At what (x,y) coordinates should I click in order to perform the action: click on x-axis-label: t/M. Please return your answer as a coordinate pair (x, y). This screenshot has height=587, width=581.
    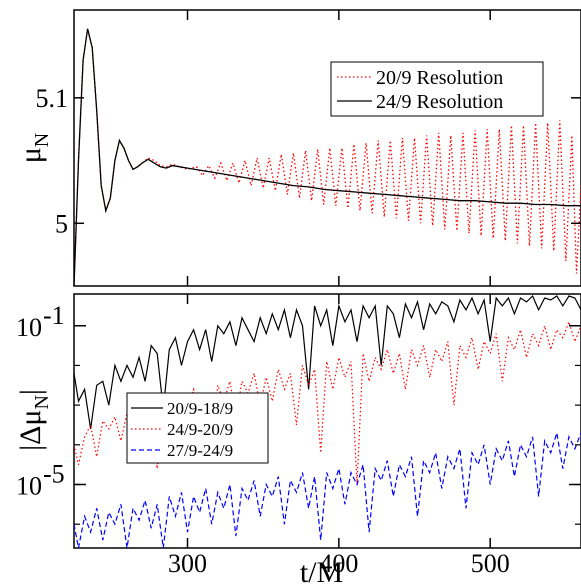
    Looking at the image, I should click on (321, 571).